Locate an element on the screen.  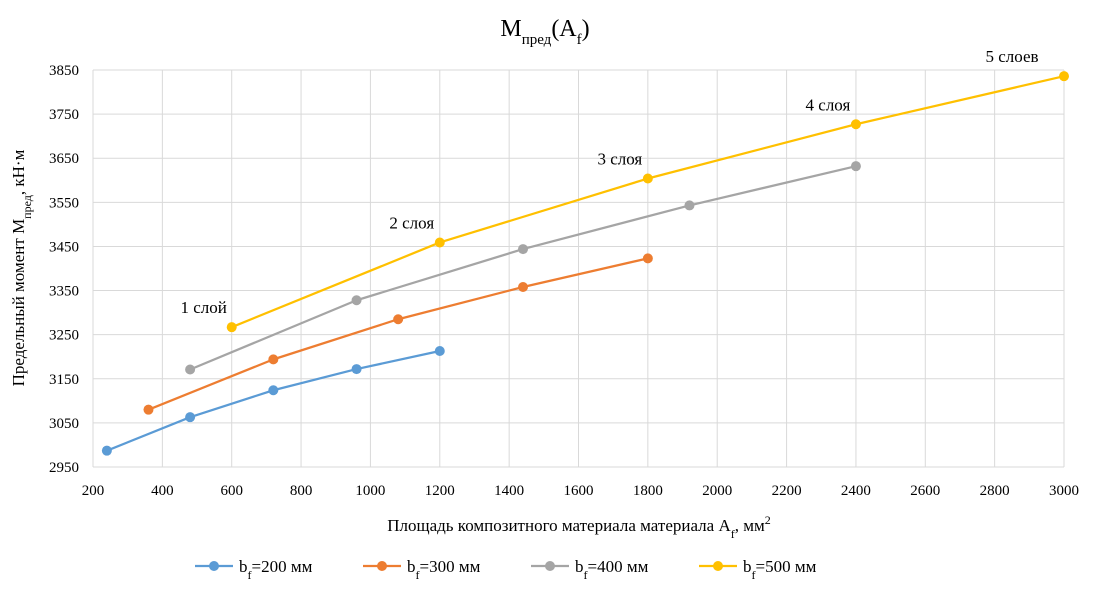
legend-item: bf=300 мм is located at coordinates (422, 569).